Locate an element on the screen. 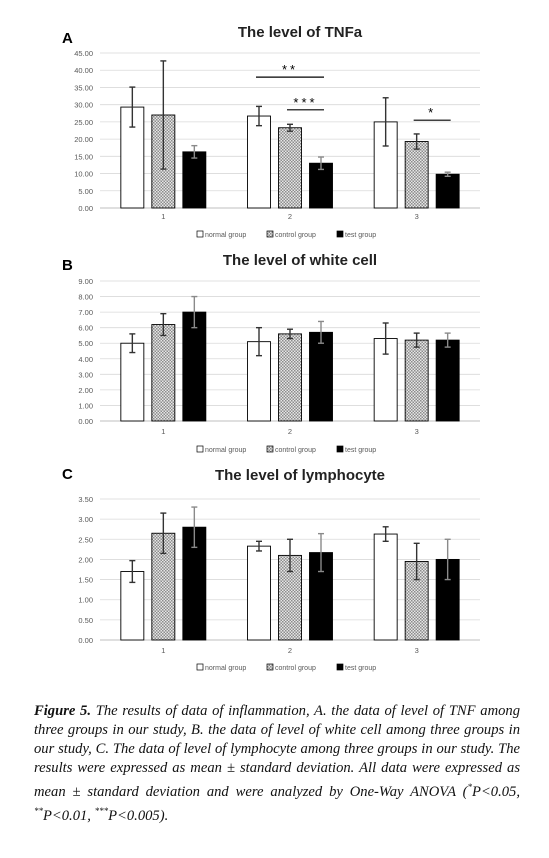  caption-figure-label: Figure 5. is located at coordinates (63, 711).